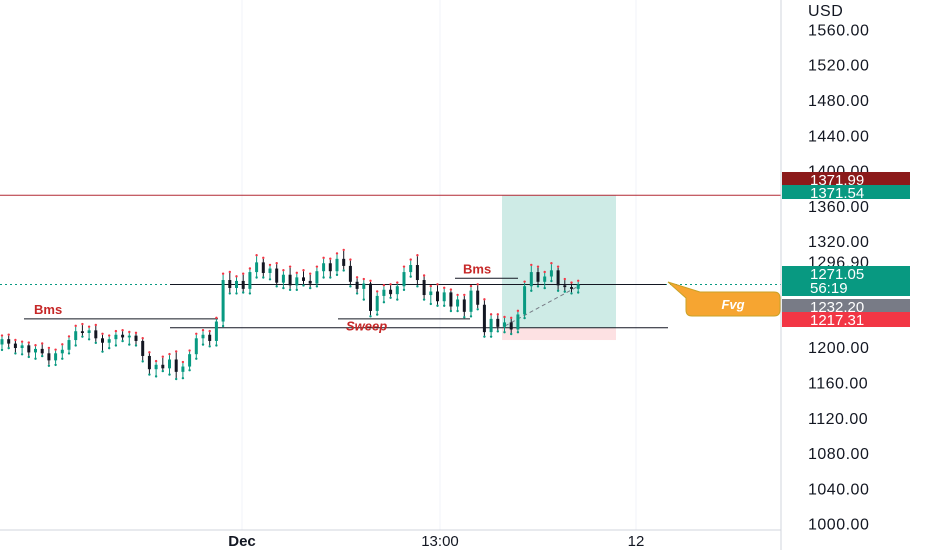  Describe the element at coordinates (837, 180) in the screenshot. I see `price-tag-label: 1371.99` at that location.